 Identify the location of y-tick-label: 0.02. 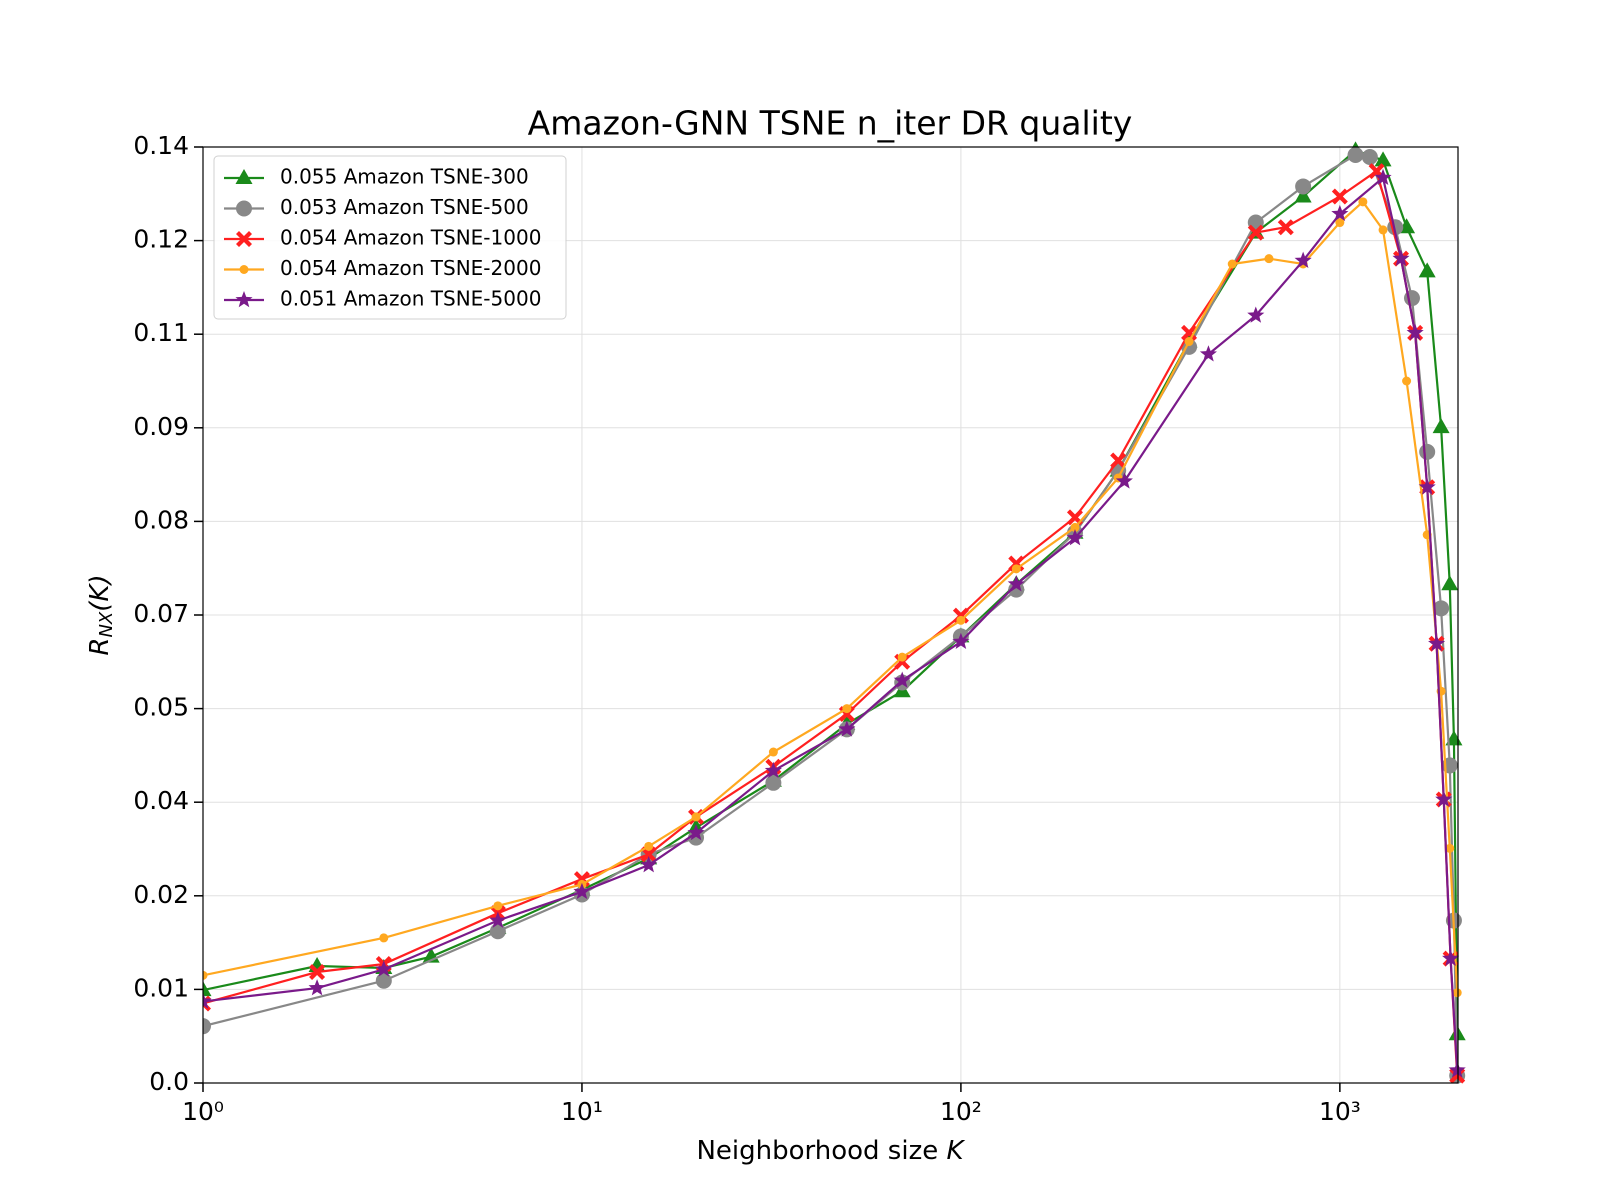
(161, 894).